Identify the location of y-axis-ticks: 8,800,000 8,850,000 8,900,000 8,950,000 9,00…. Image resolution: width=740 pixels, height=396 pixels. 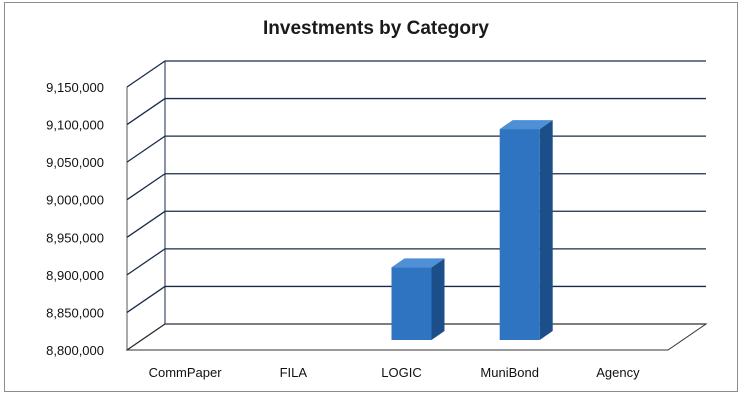
(75, 219).